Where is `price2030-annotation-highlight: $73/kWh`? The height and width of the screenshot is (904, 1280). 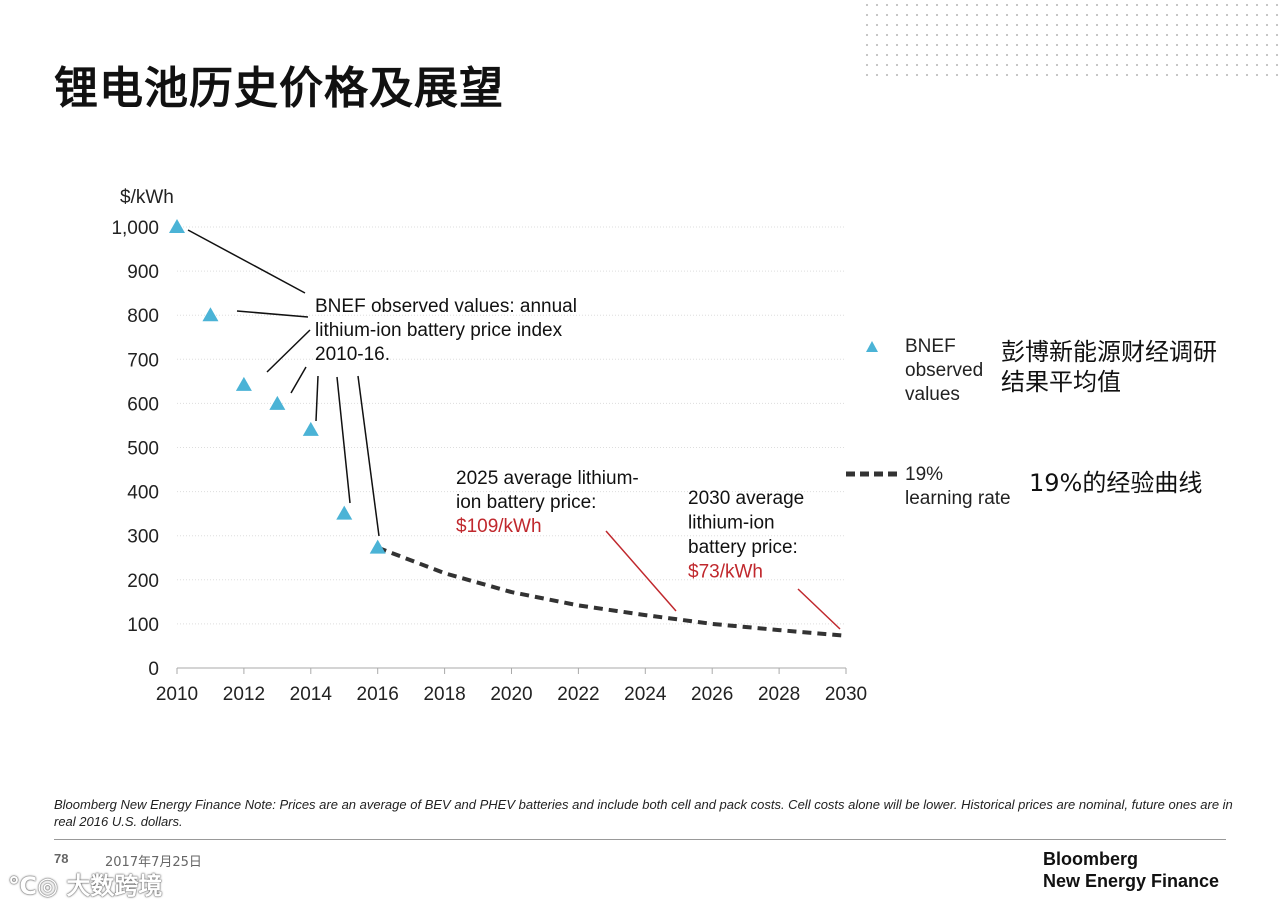
price2030-annotation-highlight: $73/kWh is located at coordinates (725, 572).